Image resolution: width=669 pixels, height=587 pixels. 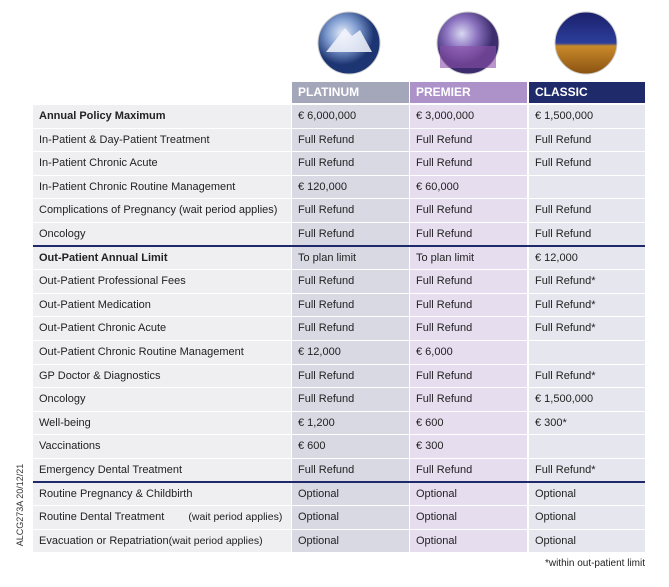 What do you see at coordinates (350, 187) in the screenshot?
I see `plan-value: € 120,000` at bounding box center [350, 187].